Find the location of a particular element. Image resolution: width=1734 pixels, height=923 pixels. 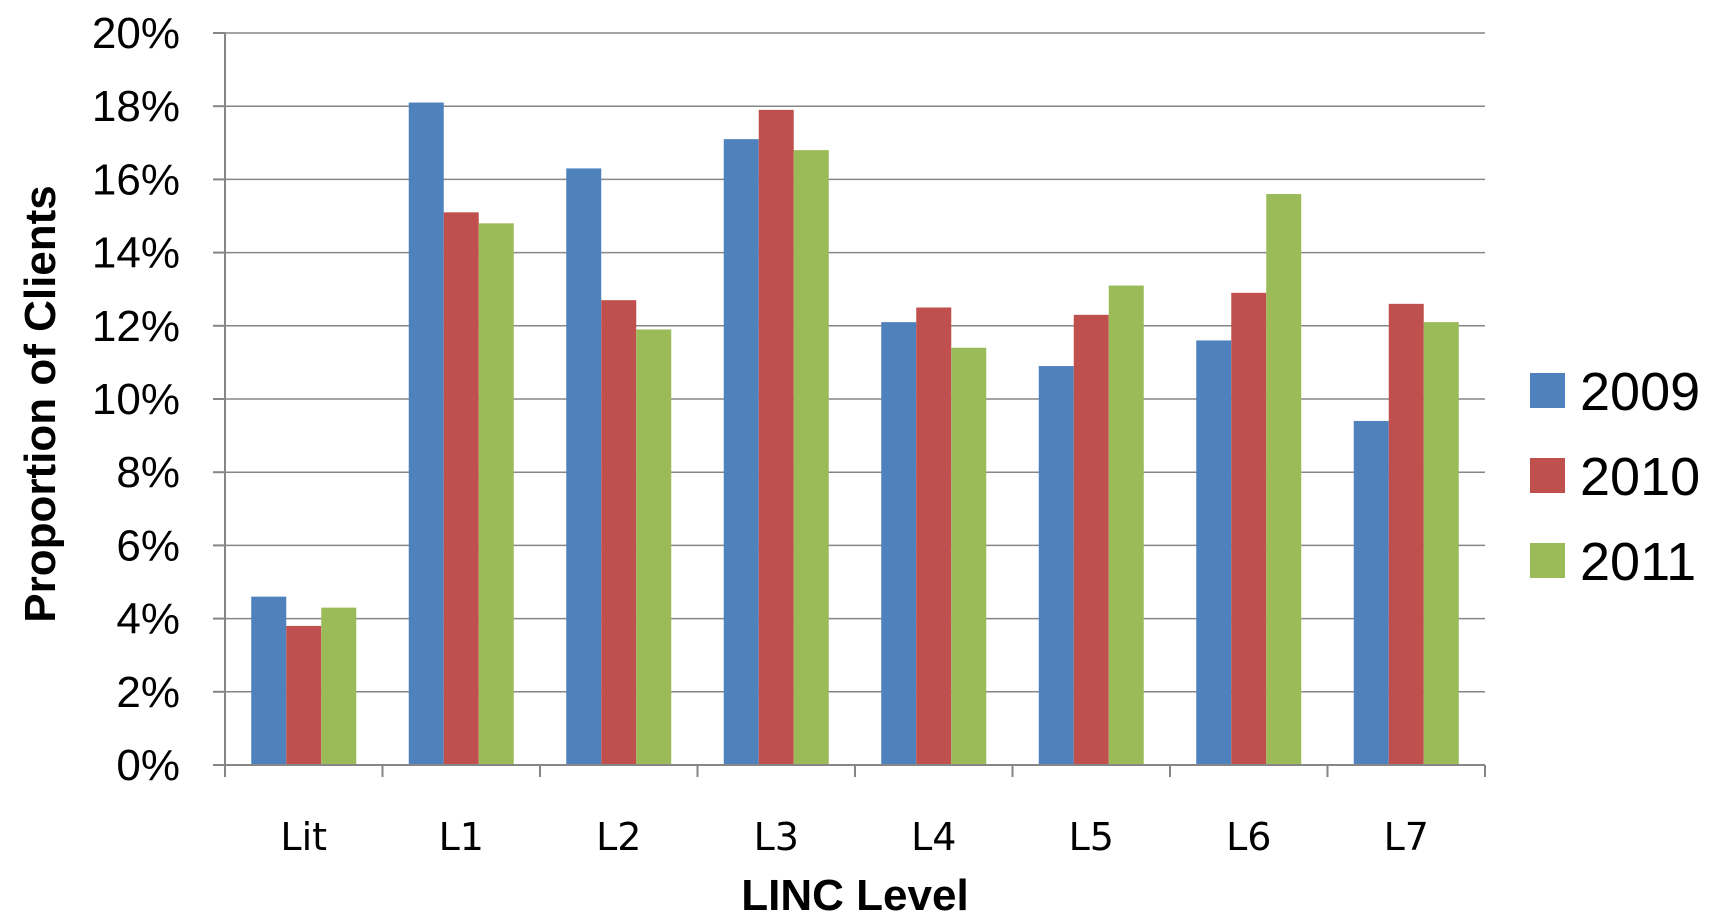

legend-label: 2009 is located at coordinates (1640, 392).